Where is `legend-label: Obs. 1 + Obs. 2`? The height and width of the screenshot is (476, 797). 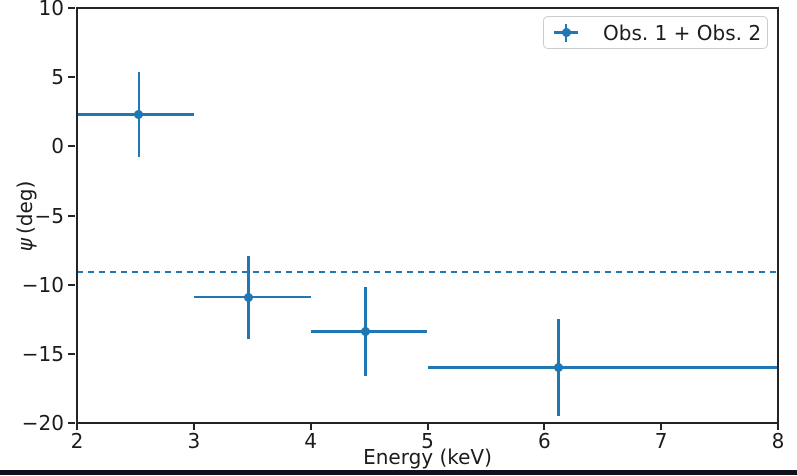 legend-label: Obs. 1 + Obs. 2 is located at coordinates (682, 32).